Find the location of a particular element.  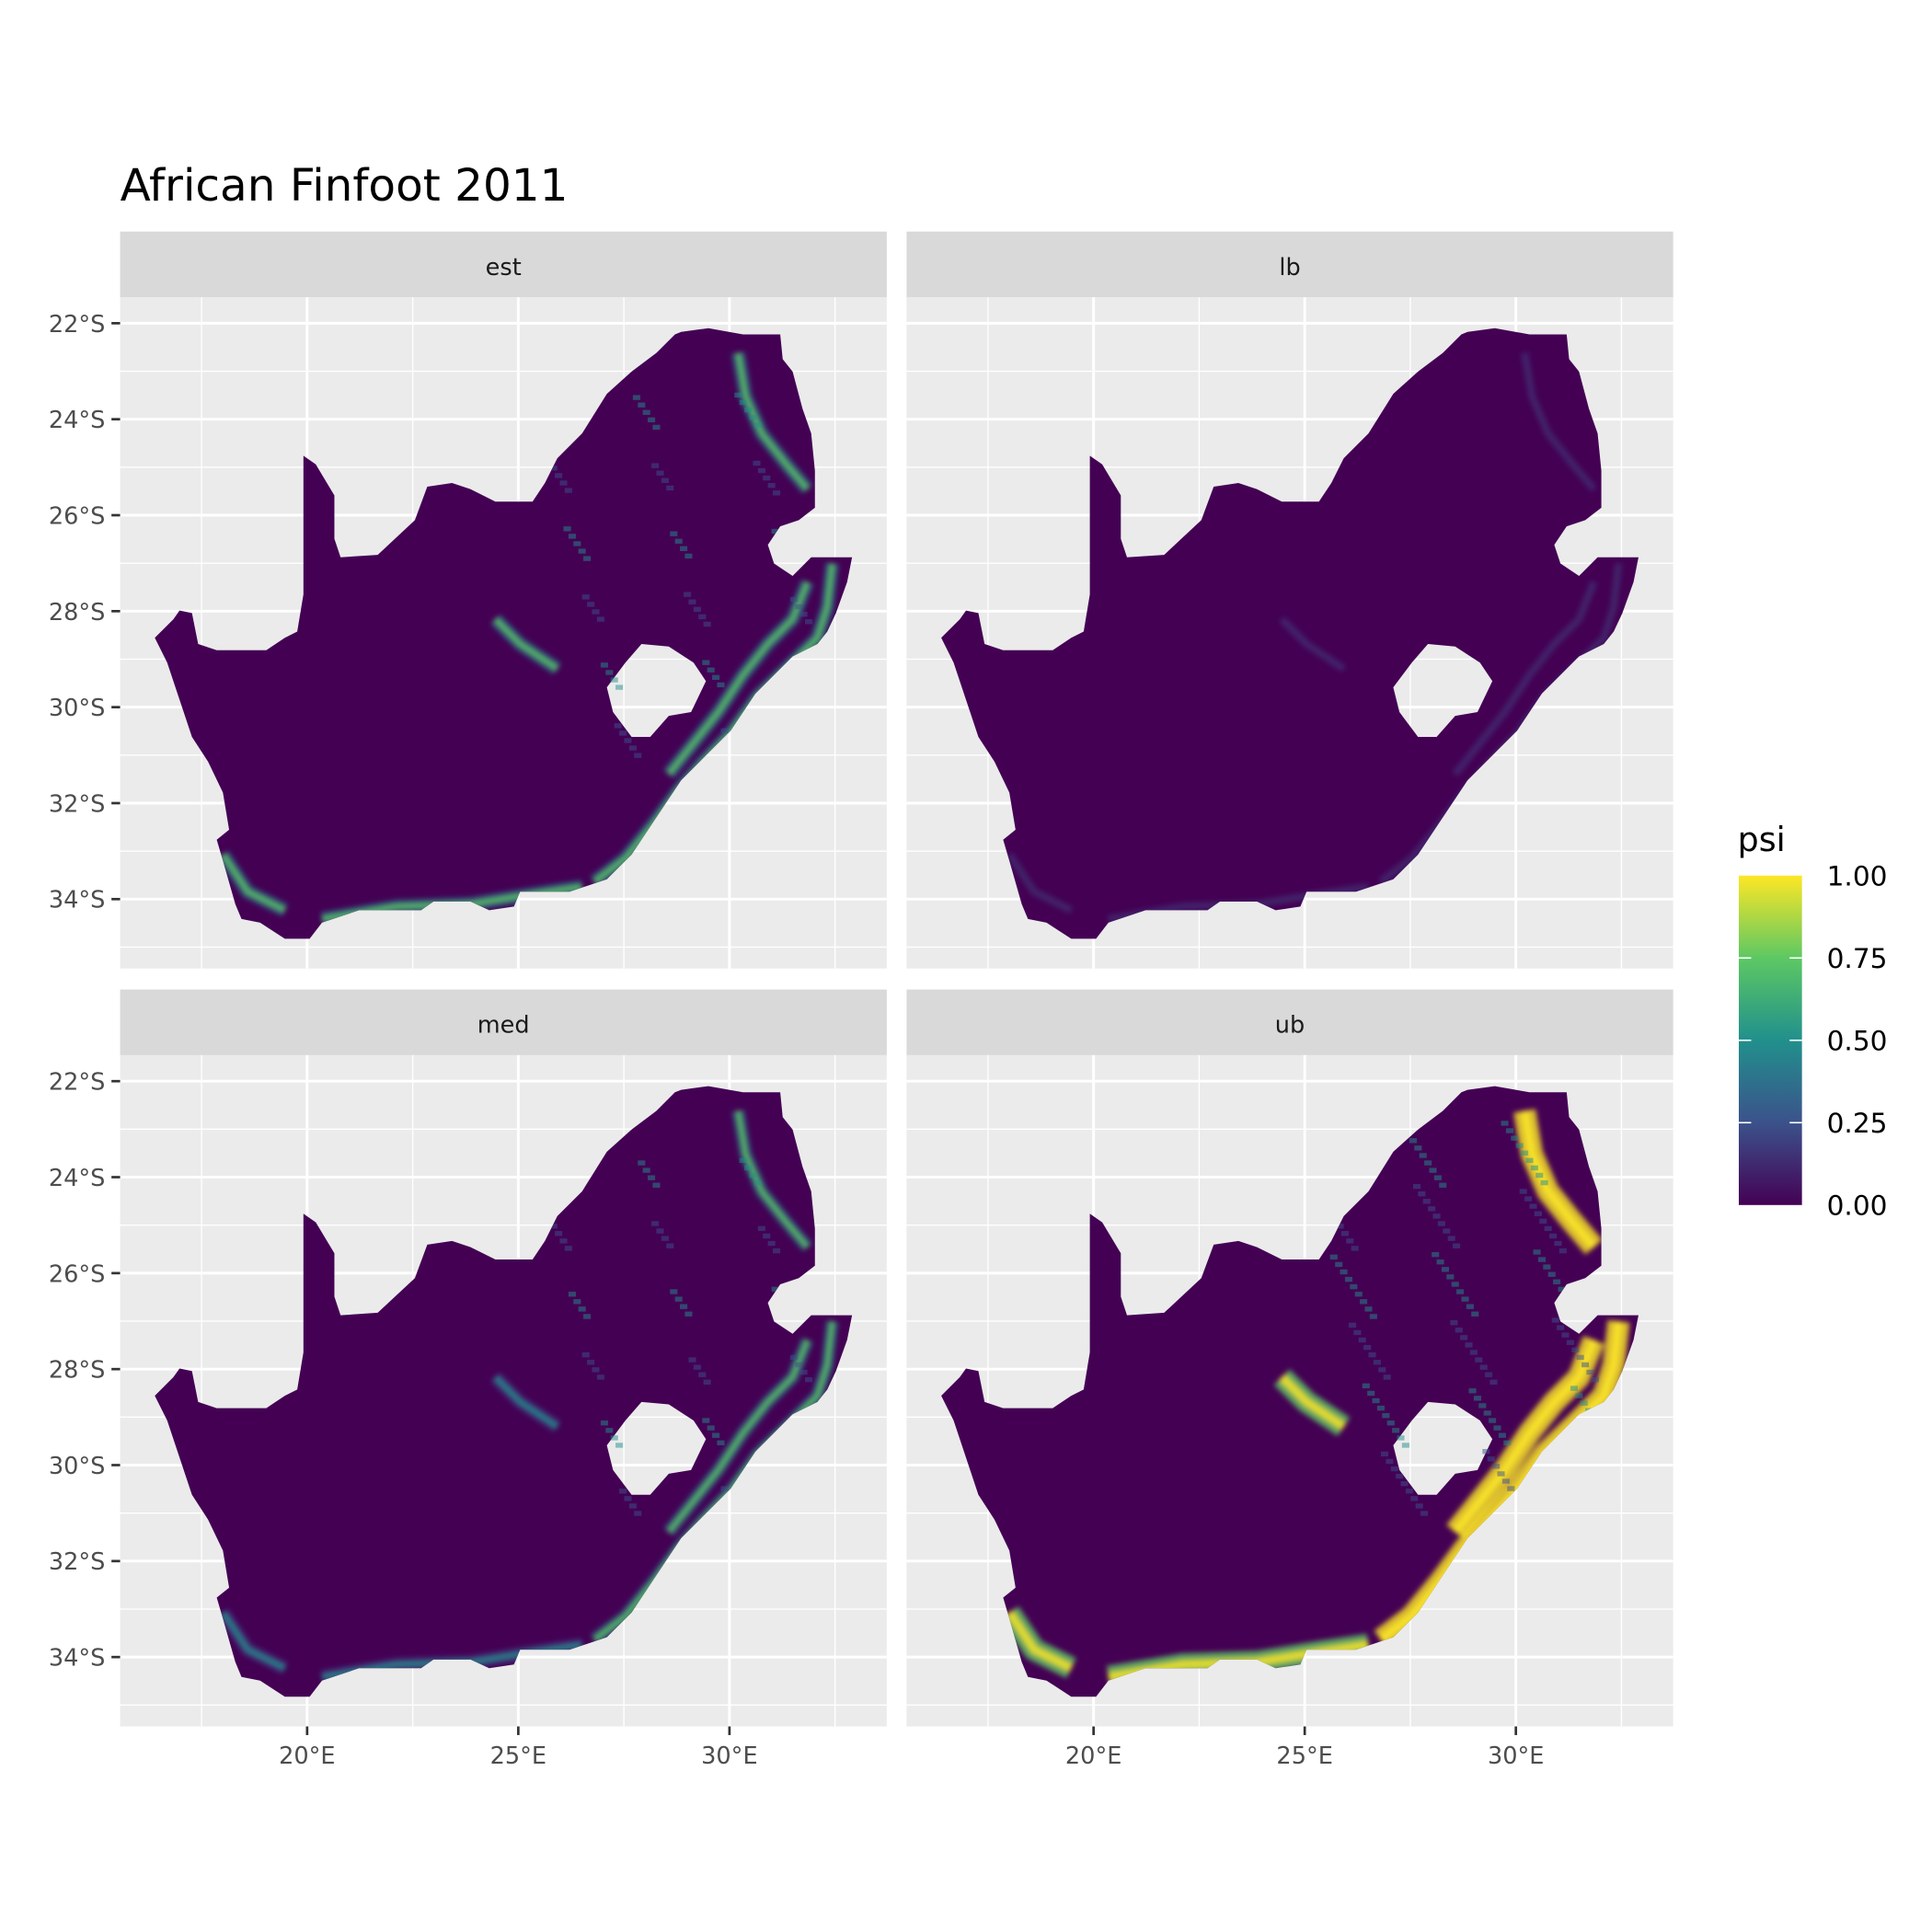

y-tick-label: 22°S is located at coordinates (77, 325).